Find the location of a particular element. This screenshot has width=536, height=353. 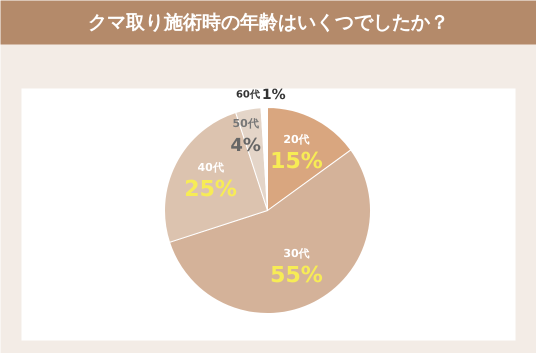

slice-label: 30代 is located at coordinates (296, 253).